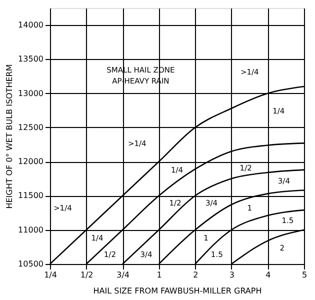  Describe the element at coordinates (31, 229) in the screenshot. I see `y-tick-label: 11000` at that location.